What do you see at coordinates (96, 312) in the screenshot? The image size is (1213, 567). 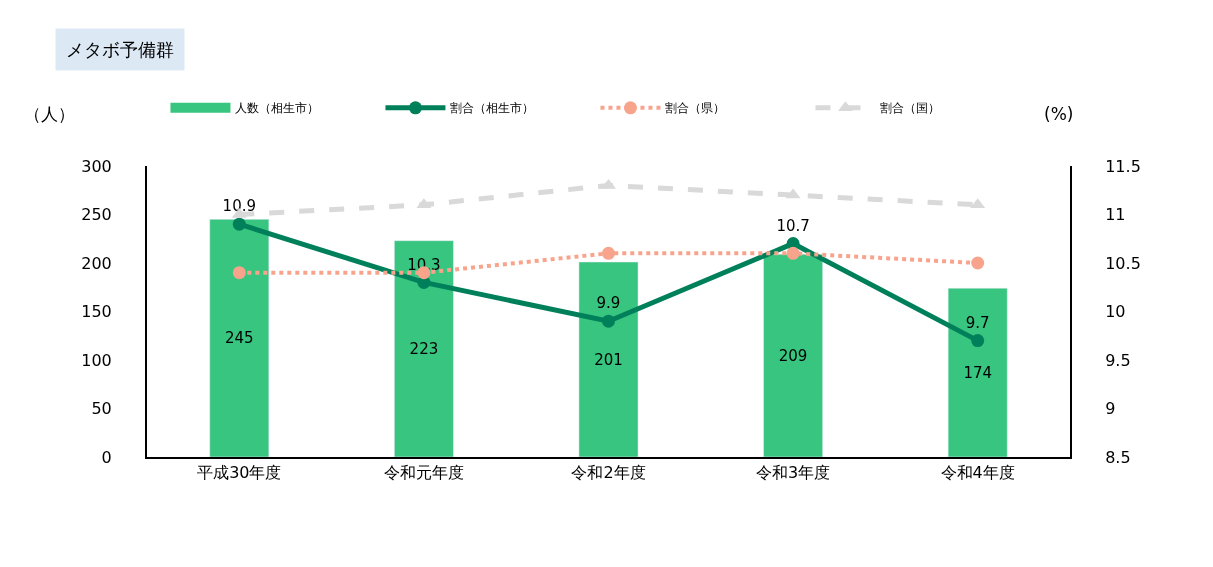 I see `y-tick-label: 150` at bounding box center [96, 312].